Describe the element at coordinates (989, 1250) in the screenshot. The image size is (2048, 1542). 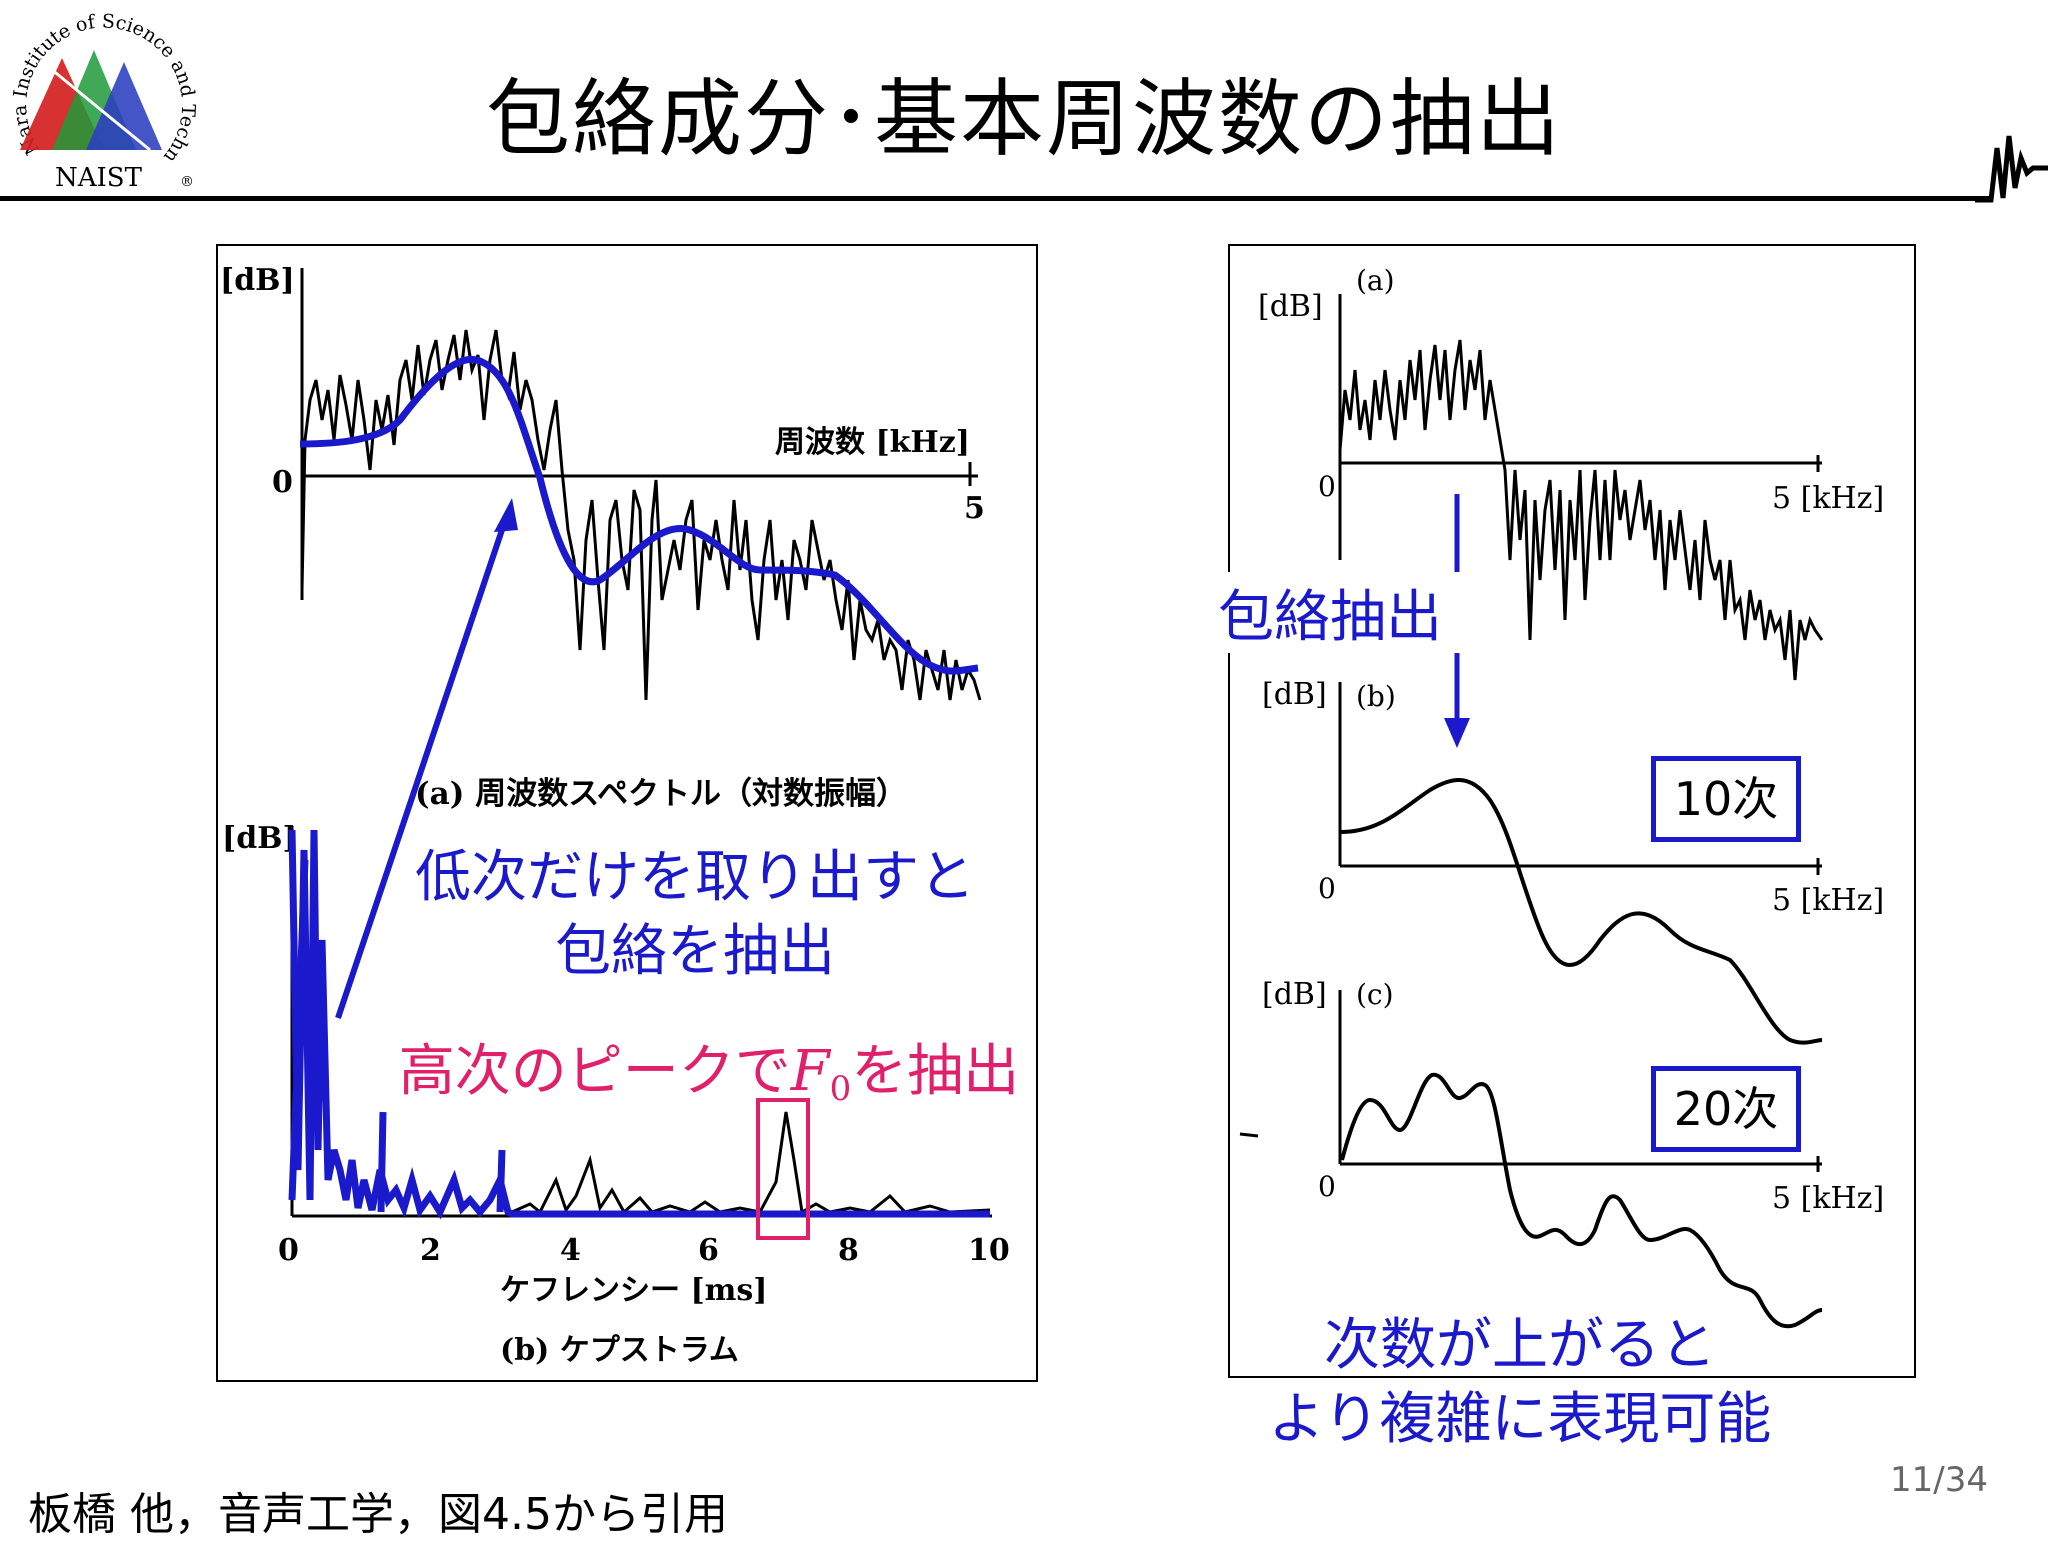
I see `left-b-xtick-10: 10` at that location.